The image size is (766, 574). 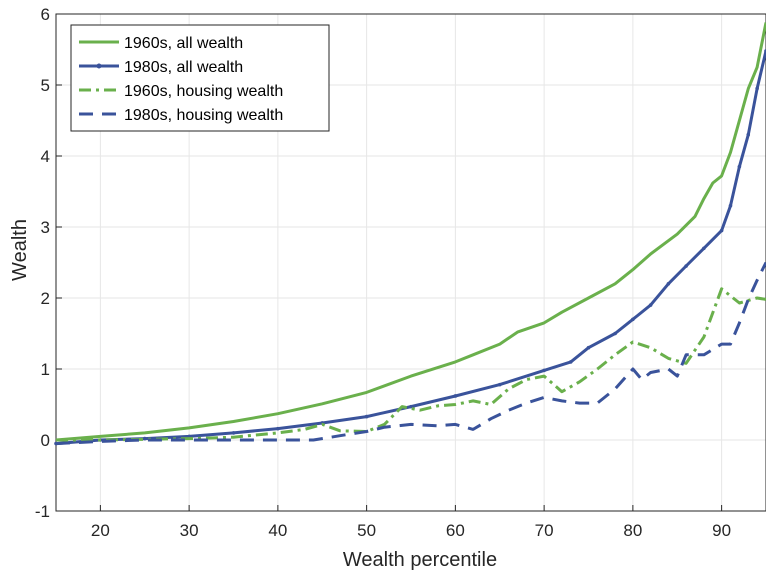 What do you see at coordinates (366, 530) in the screenshot?
I see `x-tick-label: 50` at bounding box center [366, 530].